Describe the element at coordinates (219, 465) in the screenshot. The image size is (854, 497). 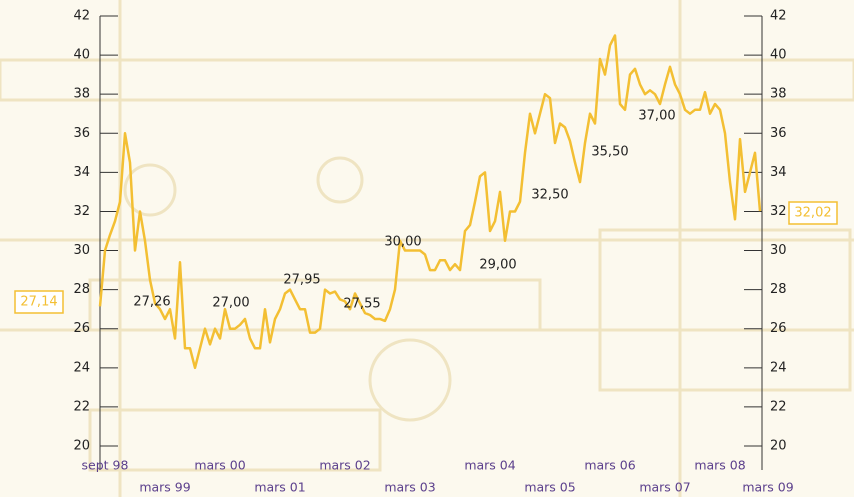
I see `x-tick-label: mars 00` at that location.